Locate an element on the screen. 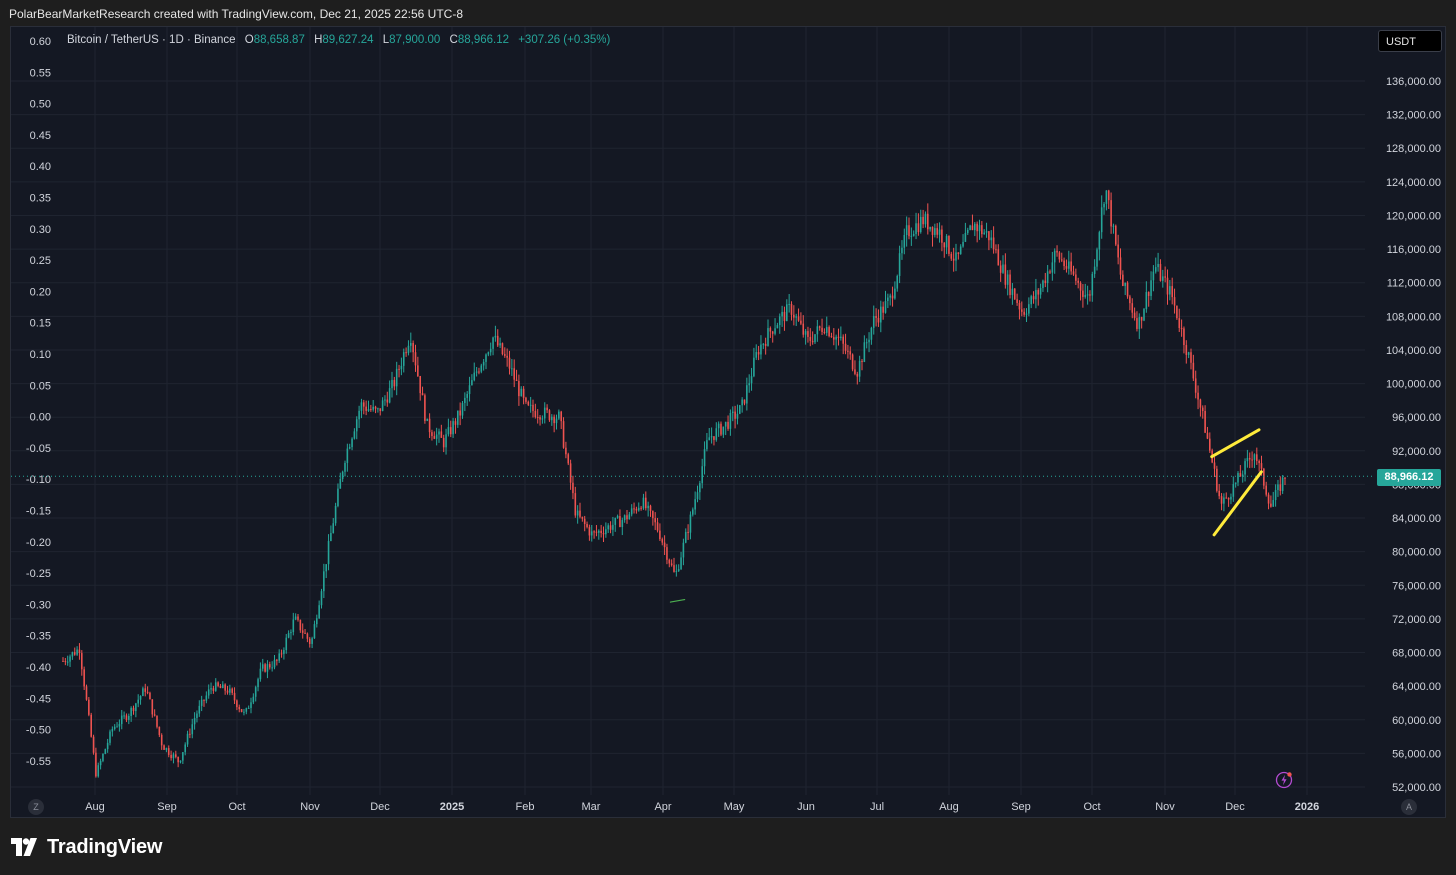 This screenshot has height=875, width=1456. lightning-alert-icon is located at coordinates (1284, 780).